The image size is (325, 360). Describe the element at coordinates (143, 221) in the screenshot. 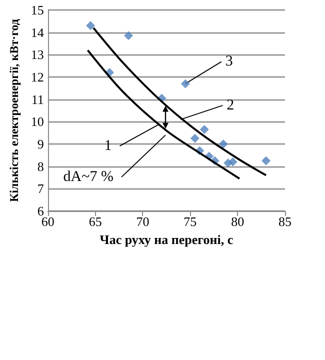

I see `x-tick-label: 70` at that location.